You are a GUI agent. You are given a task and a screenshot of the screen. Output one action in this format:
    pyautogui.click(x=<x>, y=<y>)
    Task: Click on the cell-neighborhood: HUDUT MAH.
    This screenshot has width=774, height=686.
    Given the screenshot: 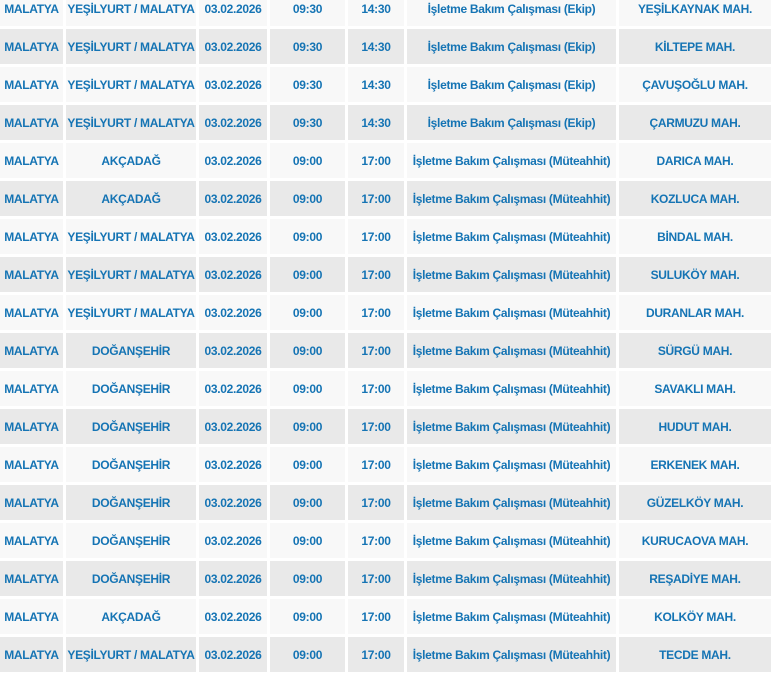 What is the action you would take?
    pyautogui.click(x=696, y=428)
    